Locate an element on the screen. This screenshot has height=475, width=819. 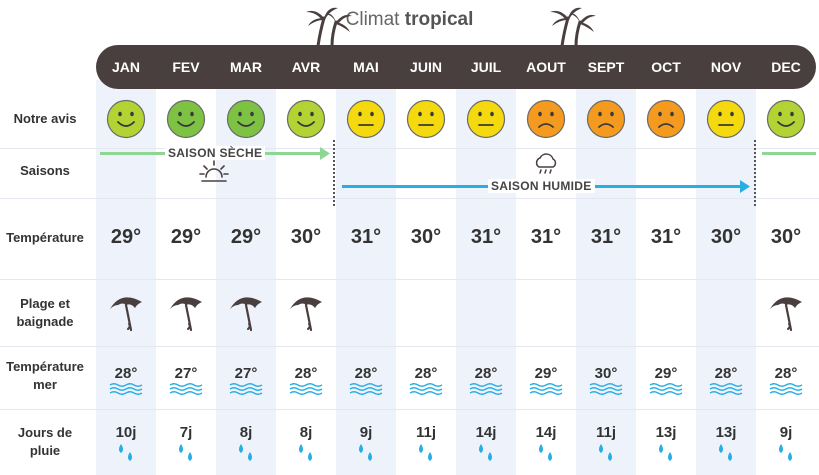
title-prefix: Climat is located at coordinates (372, 19).